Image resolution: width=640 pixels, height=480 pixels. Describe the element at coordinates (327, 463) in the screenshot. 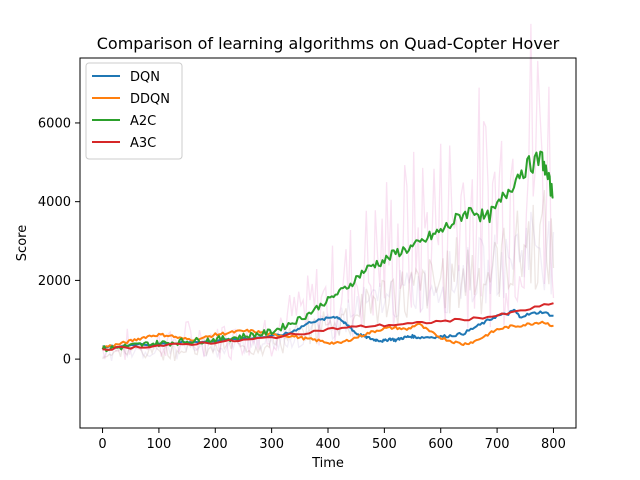

I see `x-axis-title: Time` at that location.